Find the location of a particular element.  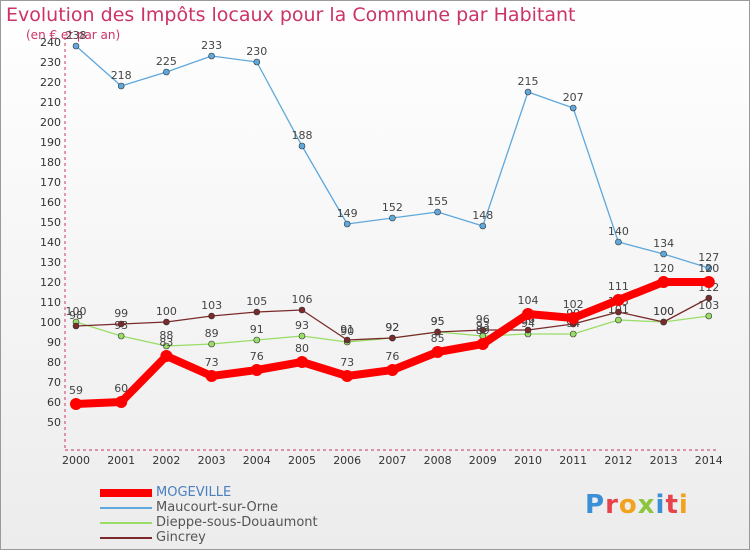

legend-item-dieppe: Dieppe-sous-Douaumont is located at coordinates (209, 522).